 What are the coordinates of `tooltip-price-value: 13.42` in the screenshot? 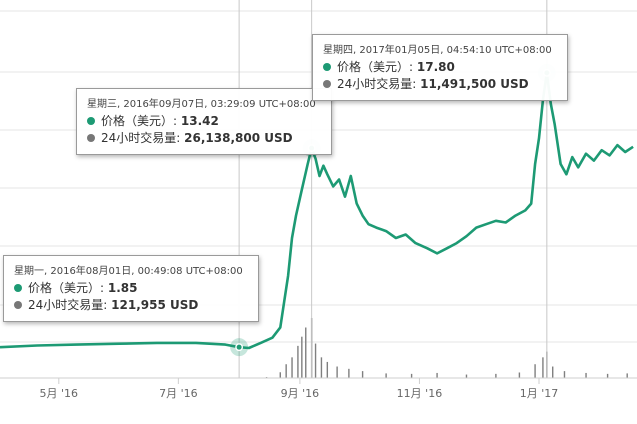 It's located at (199, 121).